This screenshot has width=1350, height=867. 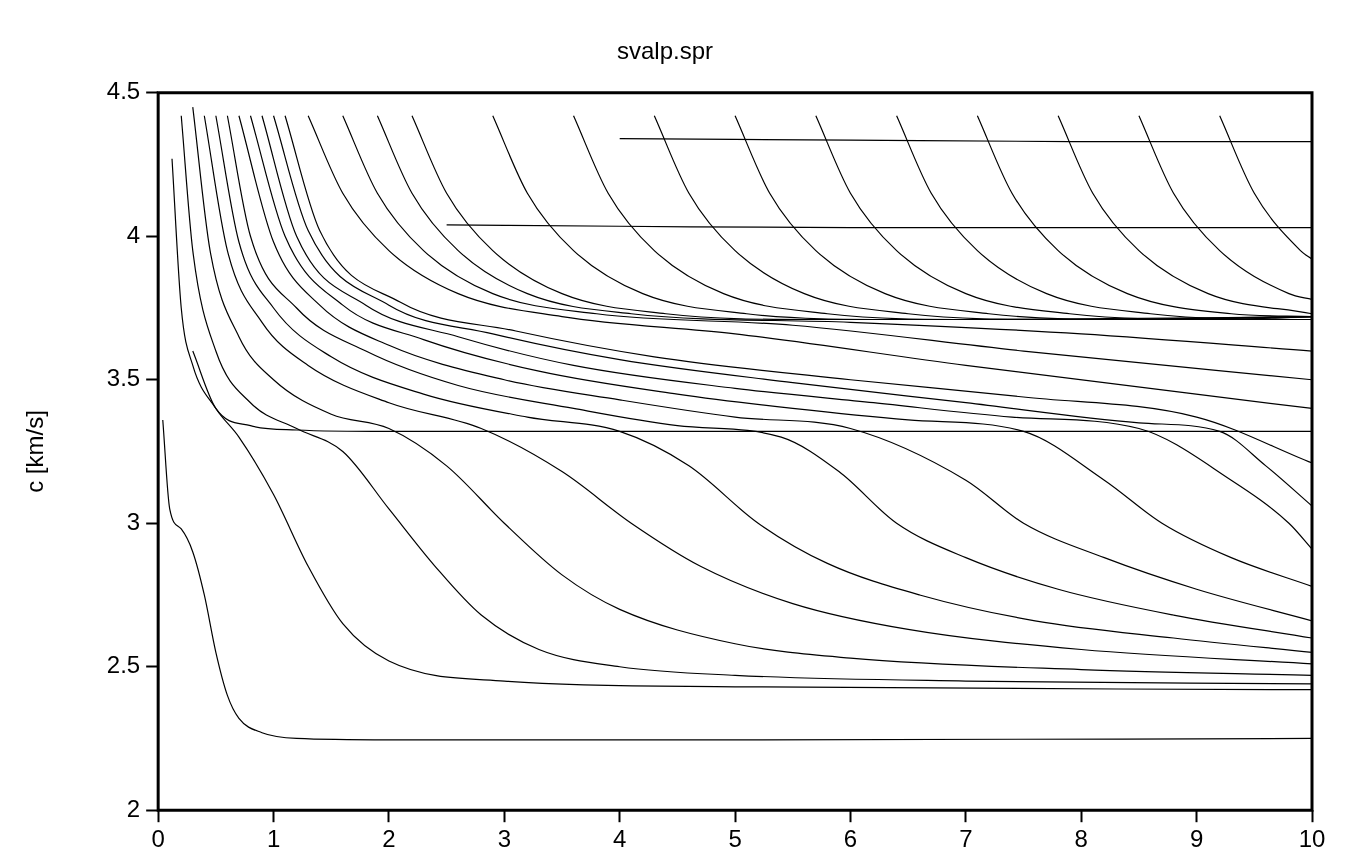 What do you see at coordinates (389, 839) in the screenshot?
I see `x-tick-label: 2` at bounding box center [389, 839].